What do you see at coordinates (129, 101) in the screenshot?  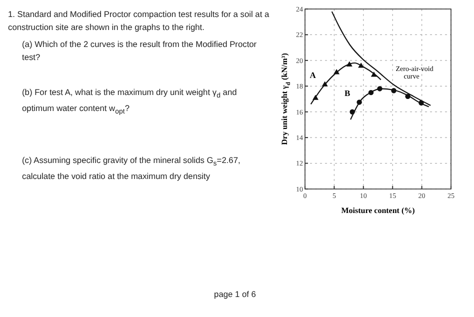 I see `text: (b) For test A, what is the maximum dry unit weight γ$_{d}$ and optimum water content w$_{opt}$?` at bounding box center [129, 101].